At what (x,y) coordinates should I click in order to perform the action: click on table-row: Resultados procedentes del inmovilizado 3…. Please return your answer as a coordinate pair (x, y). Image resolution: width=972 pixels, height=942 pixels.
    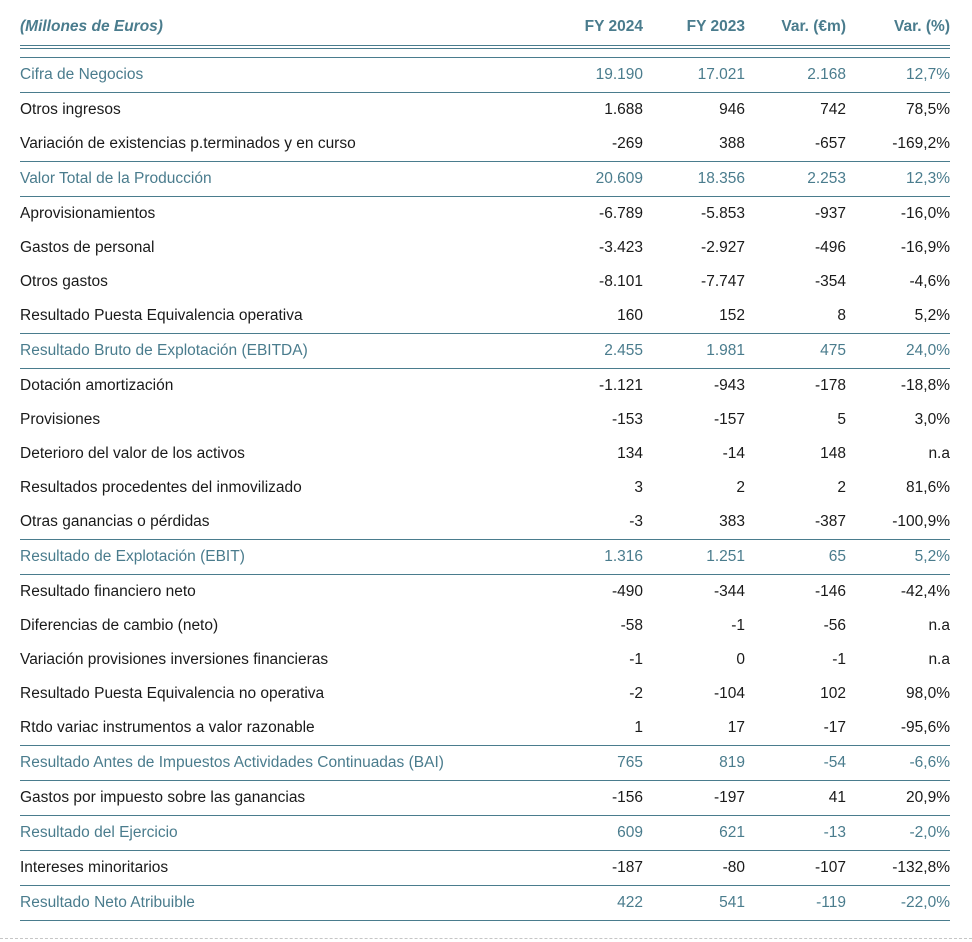
    Looking at the image, I should click on (485, 488).